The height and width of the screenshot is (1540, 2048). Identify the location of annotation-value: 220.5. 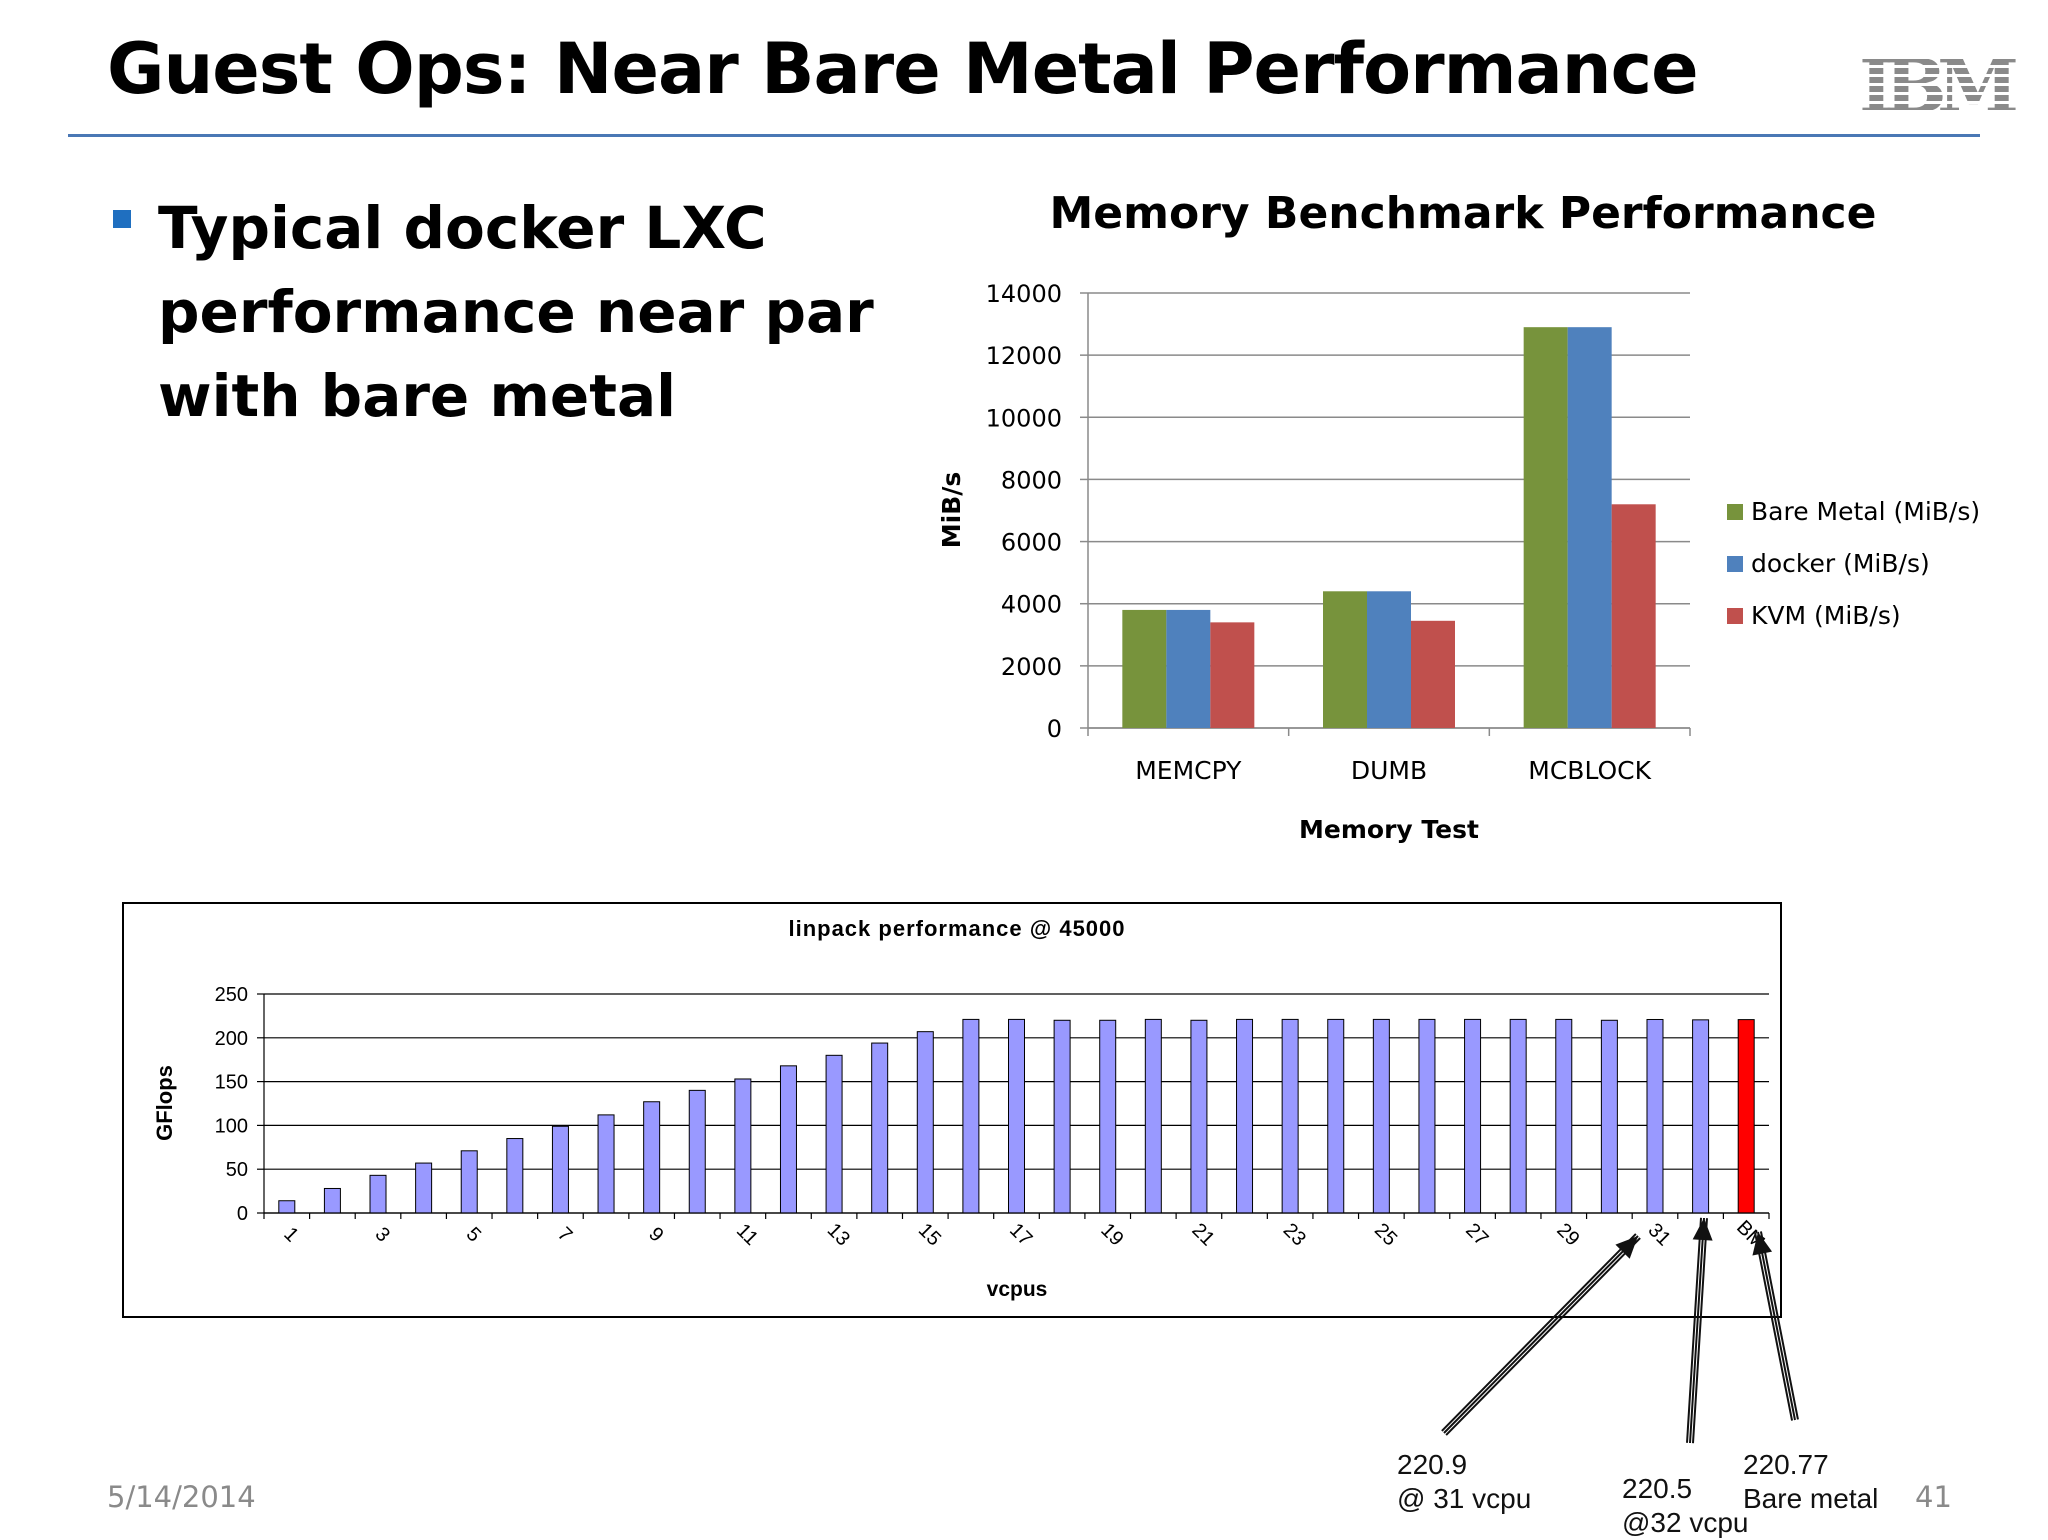
(1657, 1488).